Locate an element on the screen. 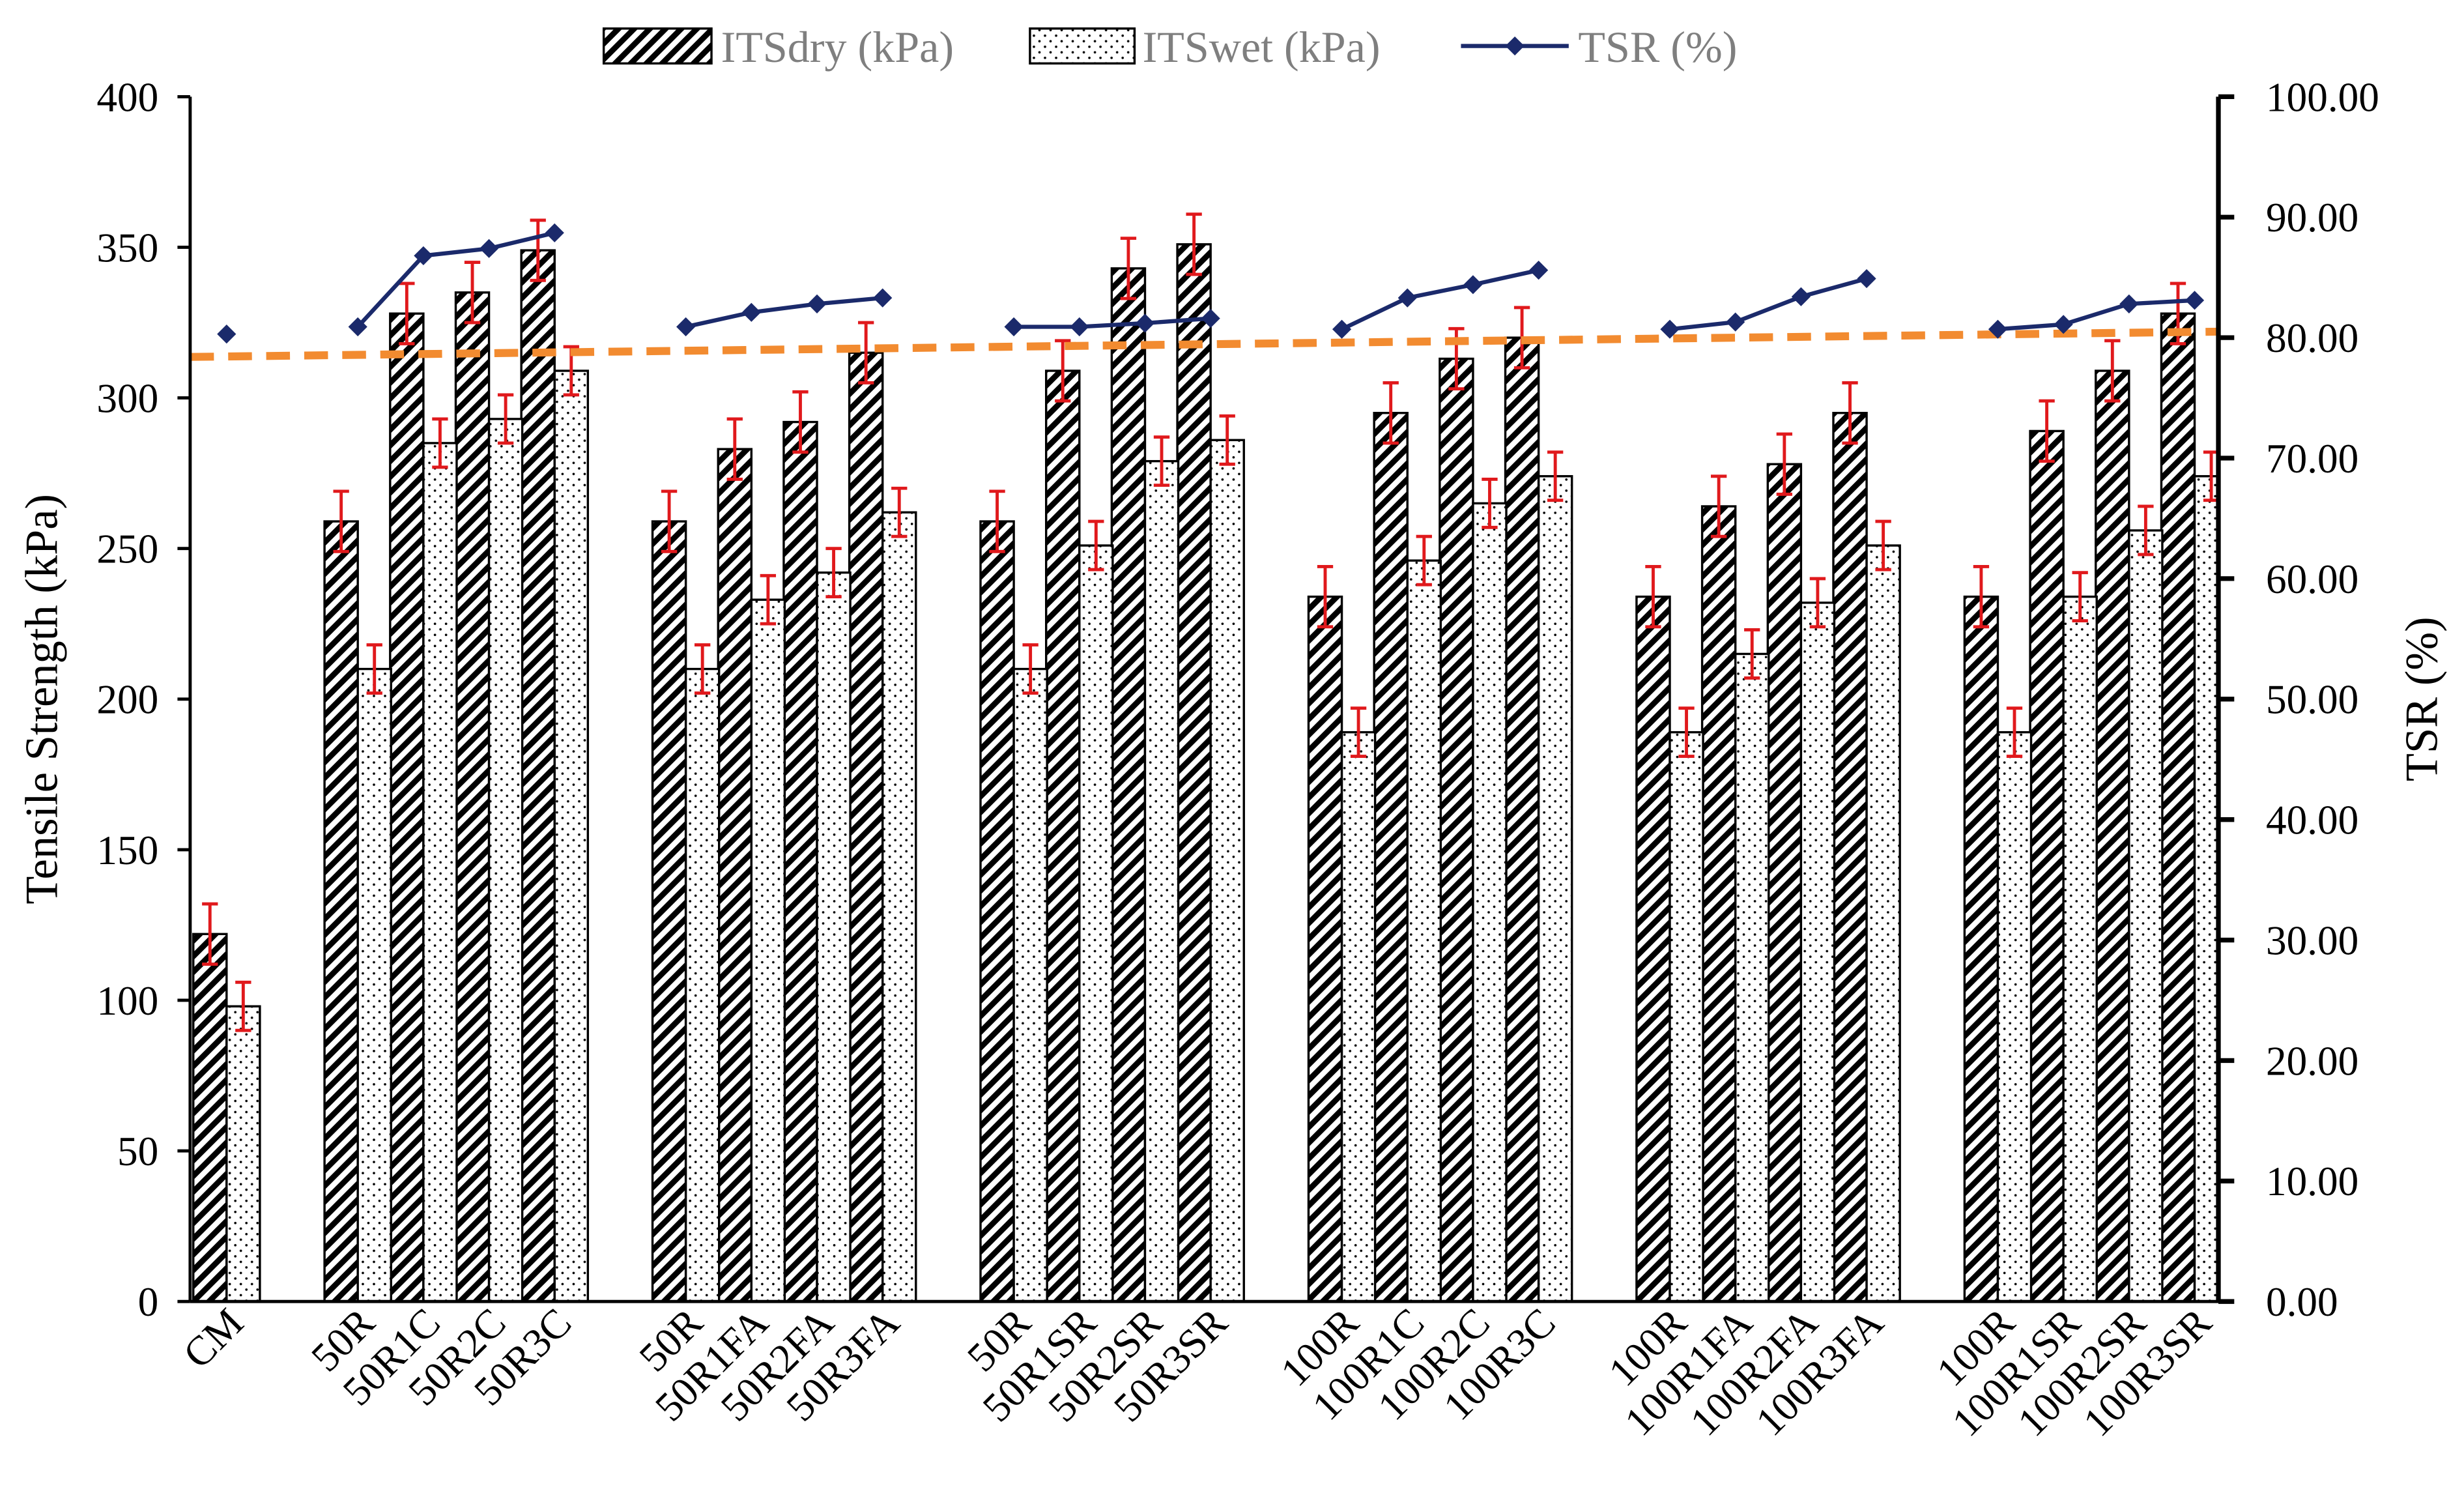  y-tick-label-right: 70.00 is located at coordinates (2312, 459).